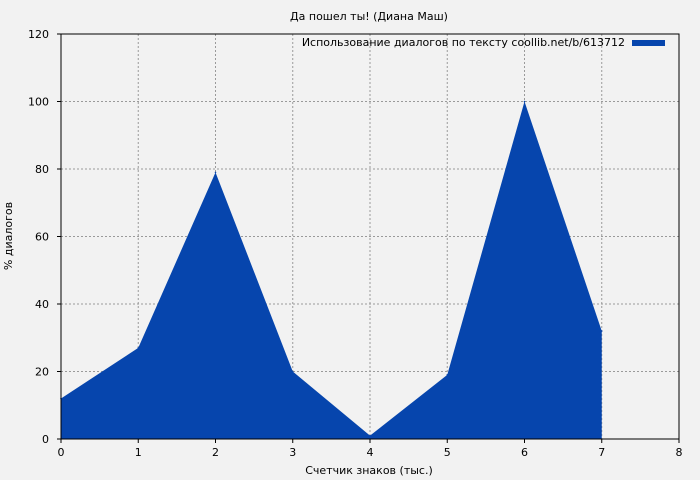 Image resolution: width=700 pixels, height=480 pixels. Describe the element at coordinates (369, 16) in the screenshot. I see `chart-title: Да пошел ты! (Диана Маш)` at that location.